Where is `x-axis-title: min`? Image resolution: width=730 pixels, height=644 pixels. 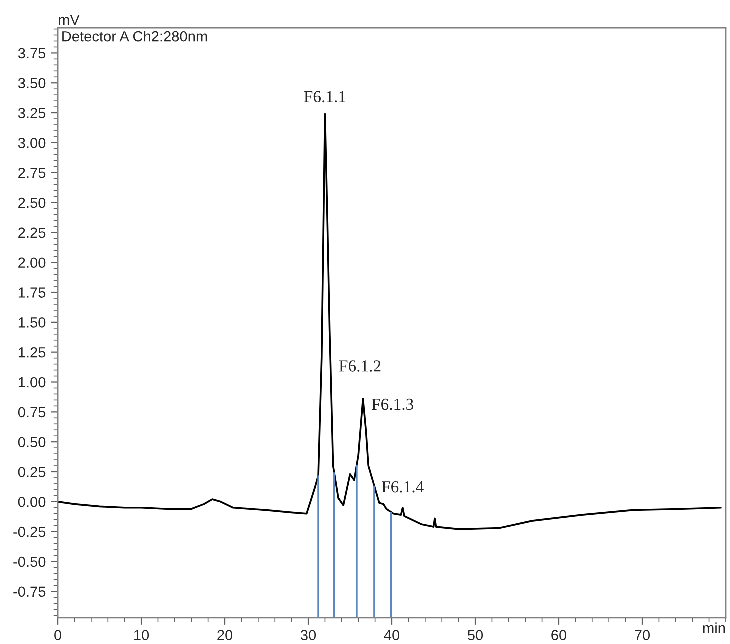
x-axis-title: min is located at coordinates (714, 628).